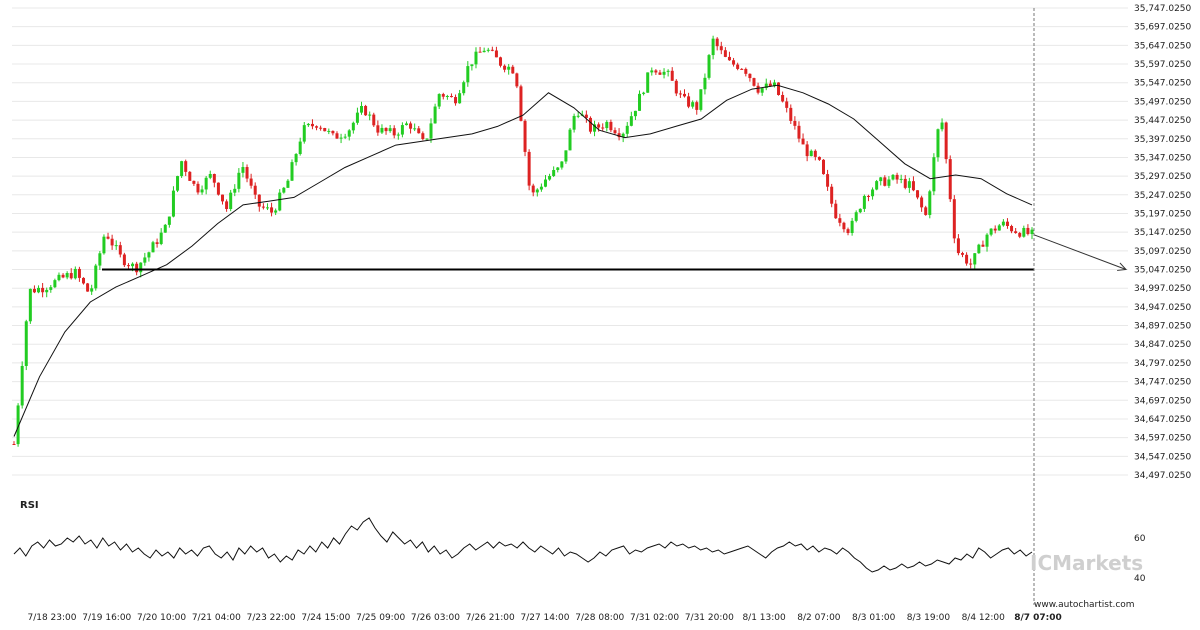  Describe the element at coordinates (1163, 439) in the screenshot. I see `price-tick-label: 34,597.0250` at that location.